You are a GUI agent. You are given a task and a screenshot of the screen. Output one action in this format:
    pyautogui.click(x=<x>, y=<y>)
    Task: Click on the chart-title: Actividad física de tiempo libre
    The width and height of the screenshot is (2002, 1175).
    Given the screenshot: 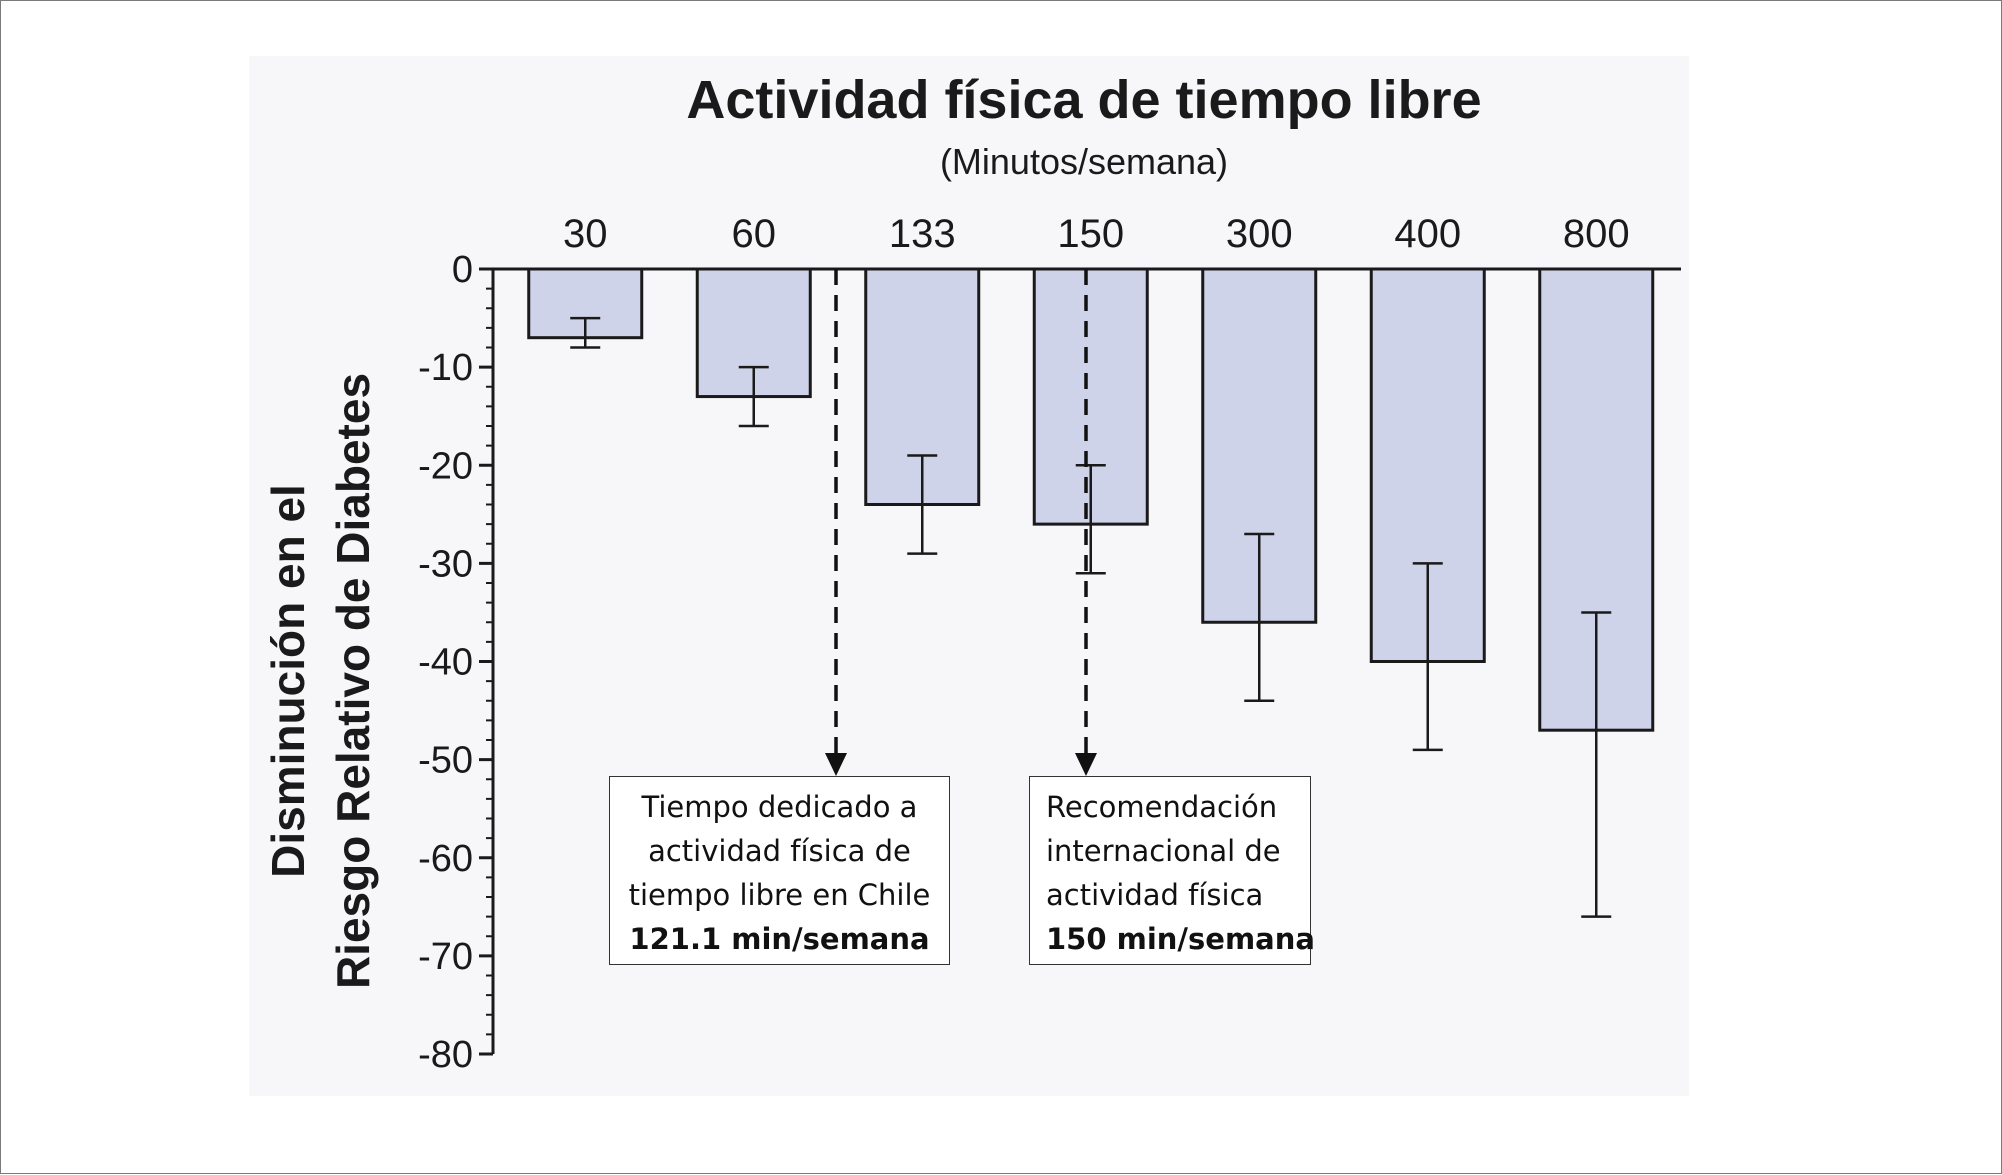 What is the action you would take?
    pyautogui.click(x=1083, y=100)
    